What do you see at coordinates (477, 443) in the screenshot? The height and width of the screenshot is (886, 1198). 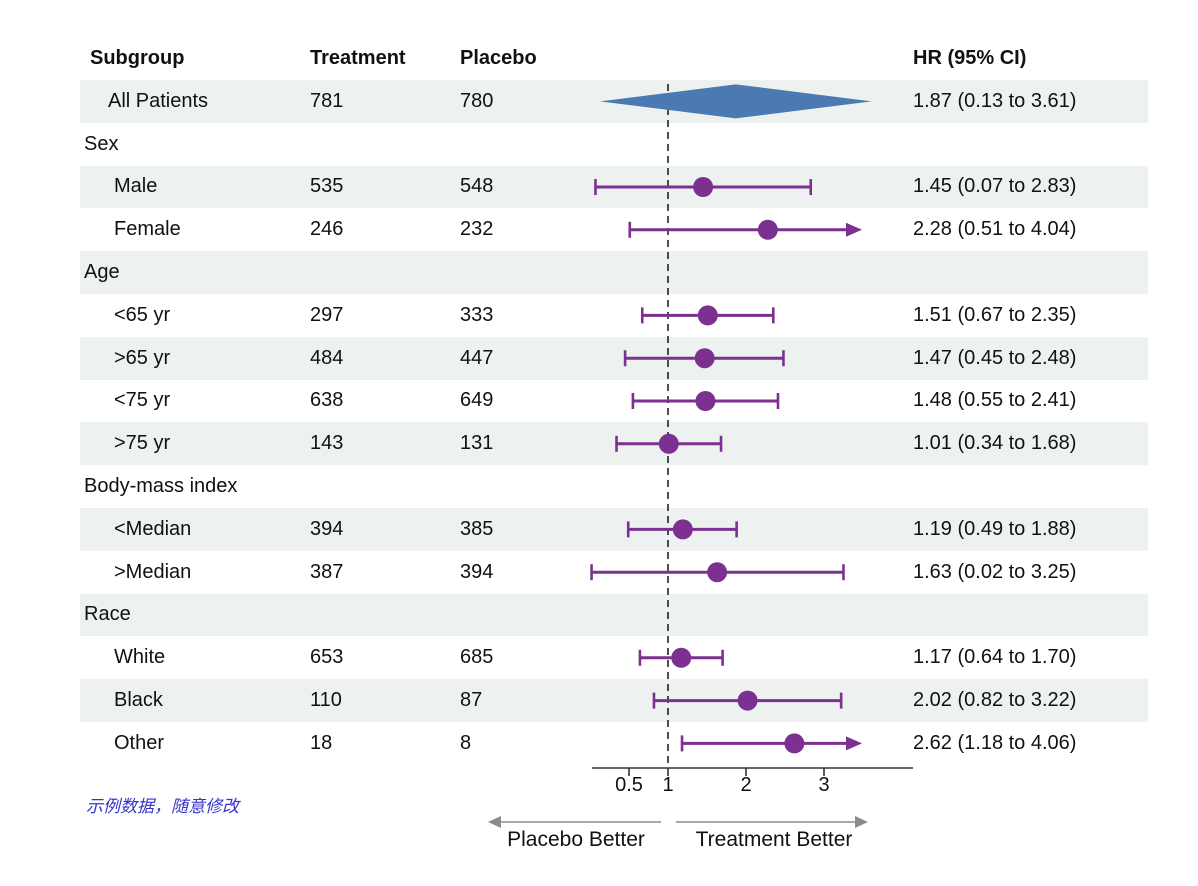 I see `placebo-count: 131` at bounding box center [477, 443].